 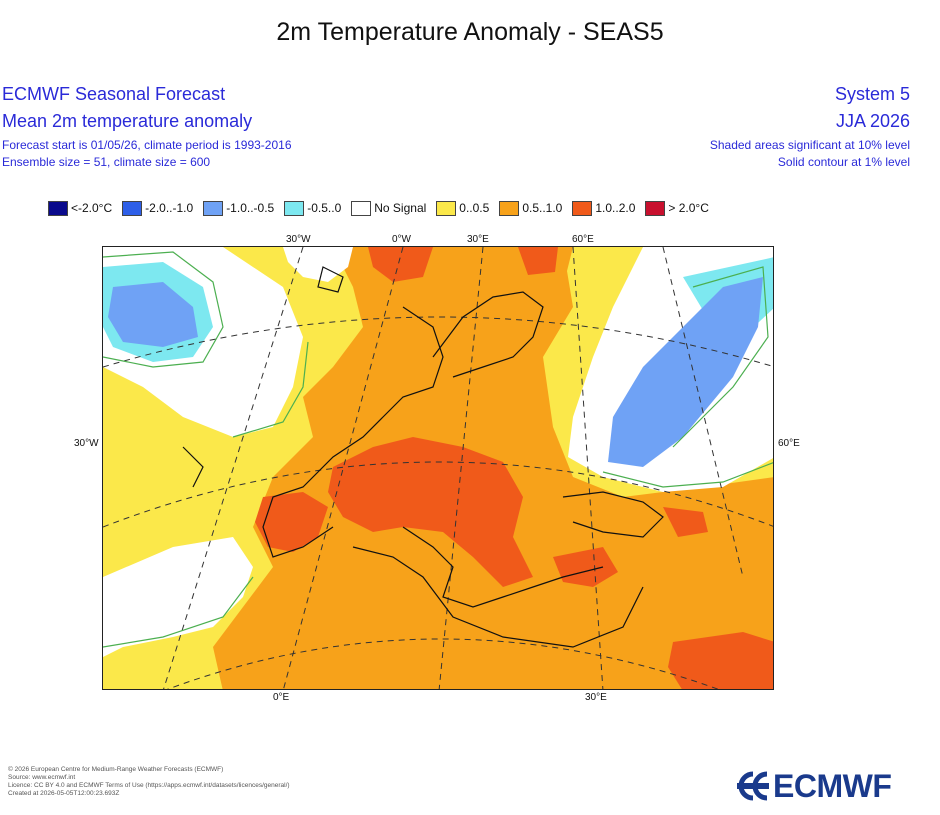 I want to click on footer-line-2: Source: www.ecmwf.int, so click(x=42, y=777).